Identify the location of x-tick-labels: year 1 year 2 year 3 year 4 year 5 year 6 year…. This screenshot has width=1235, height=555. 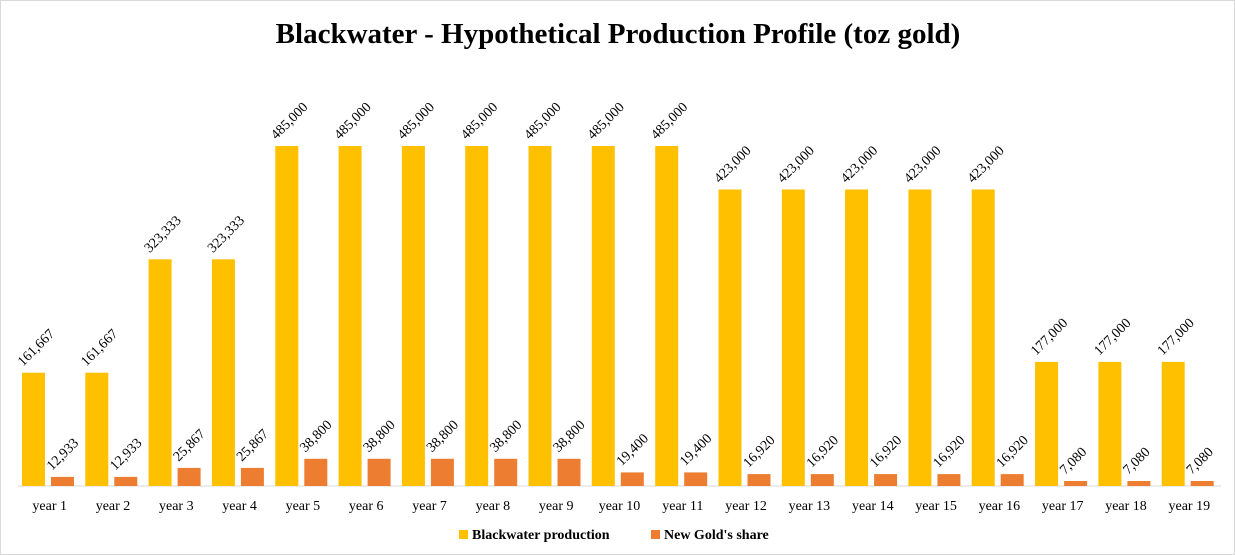
(621, 506).